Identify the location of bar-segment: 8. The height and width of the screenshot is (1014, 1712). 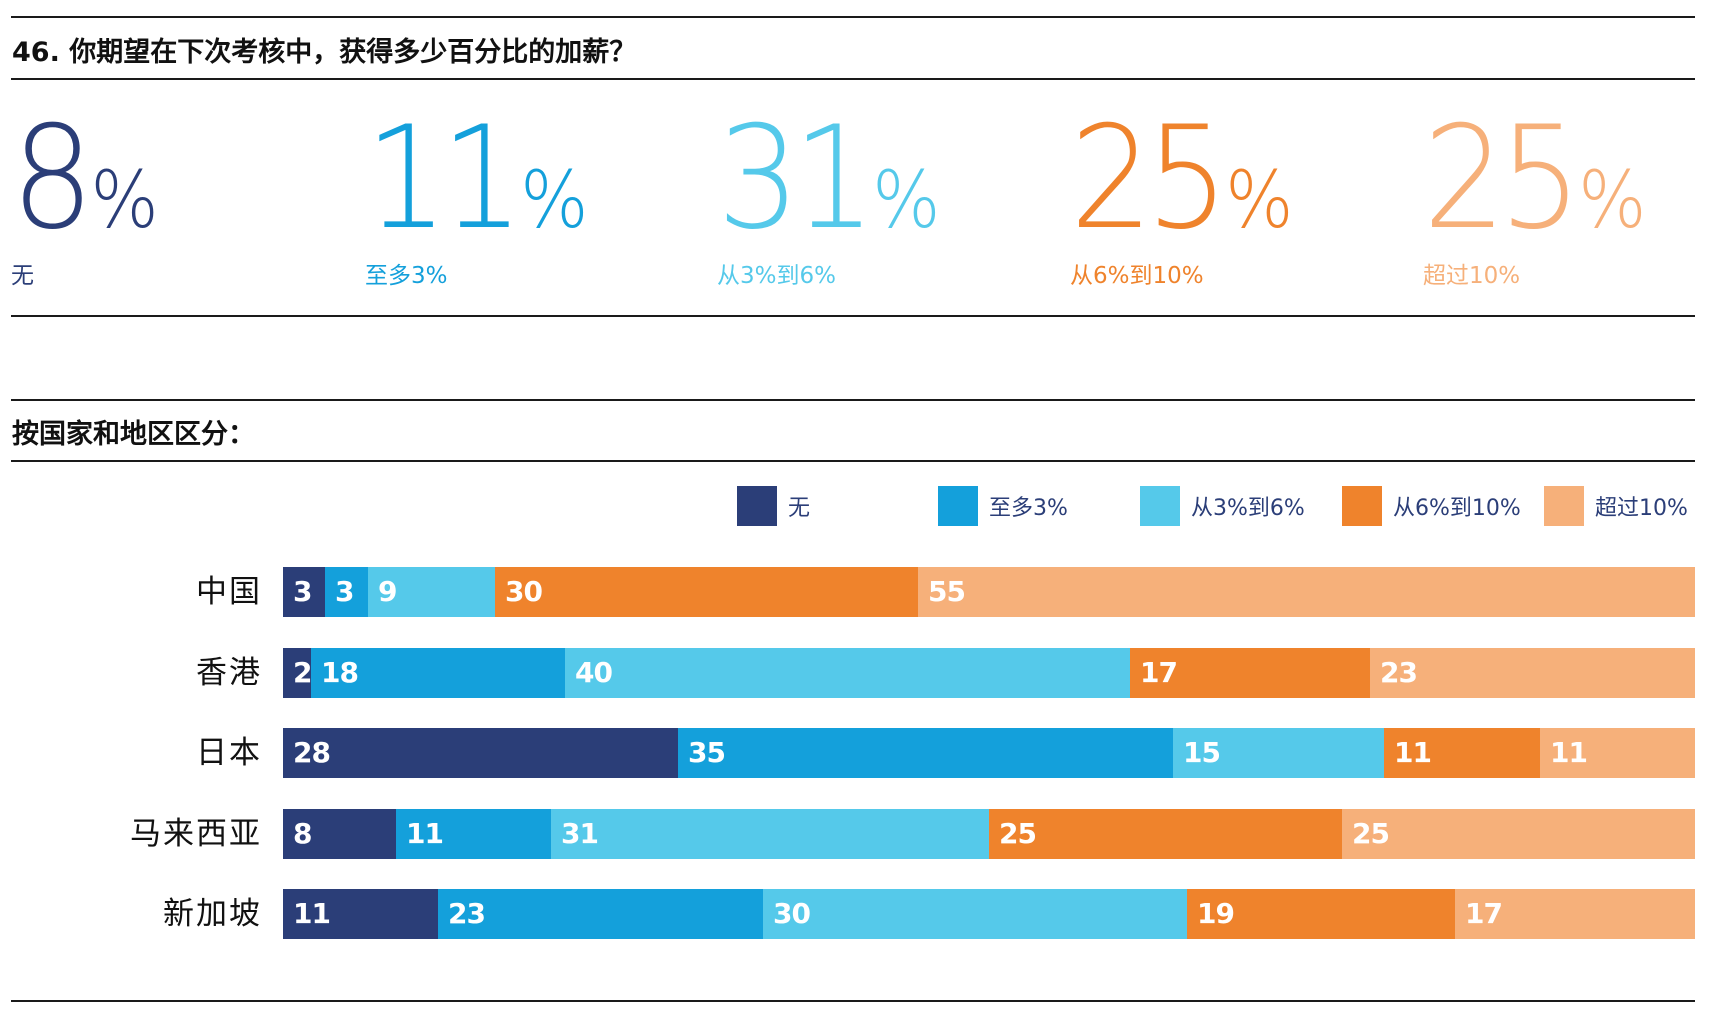
(339, 834).